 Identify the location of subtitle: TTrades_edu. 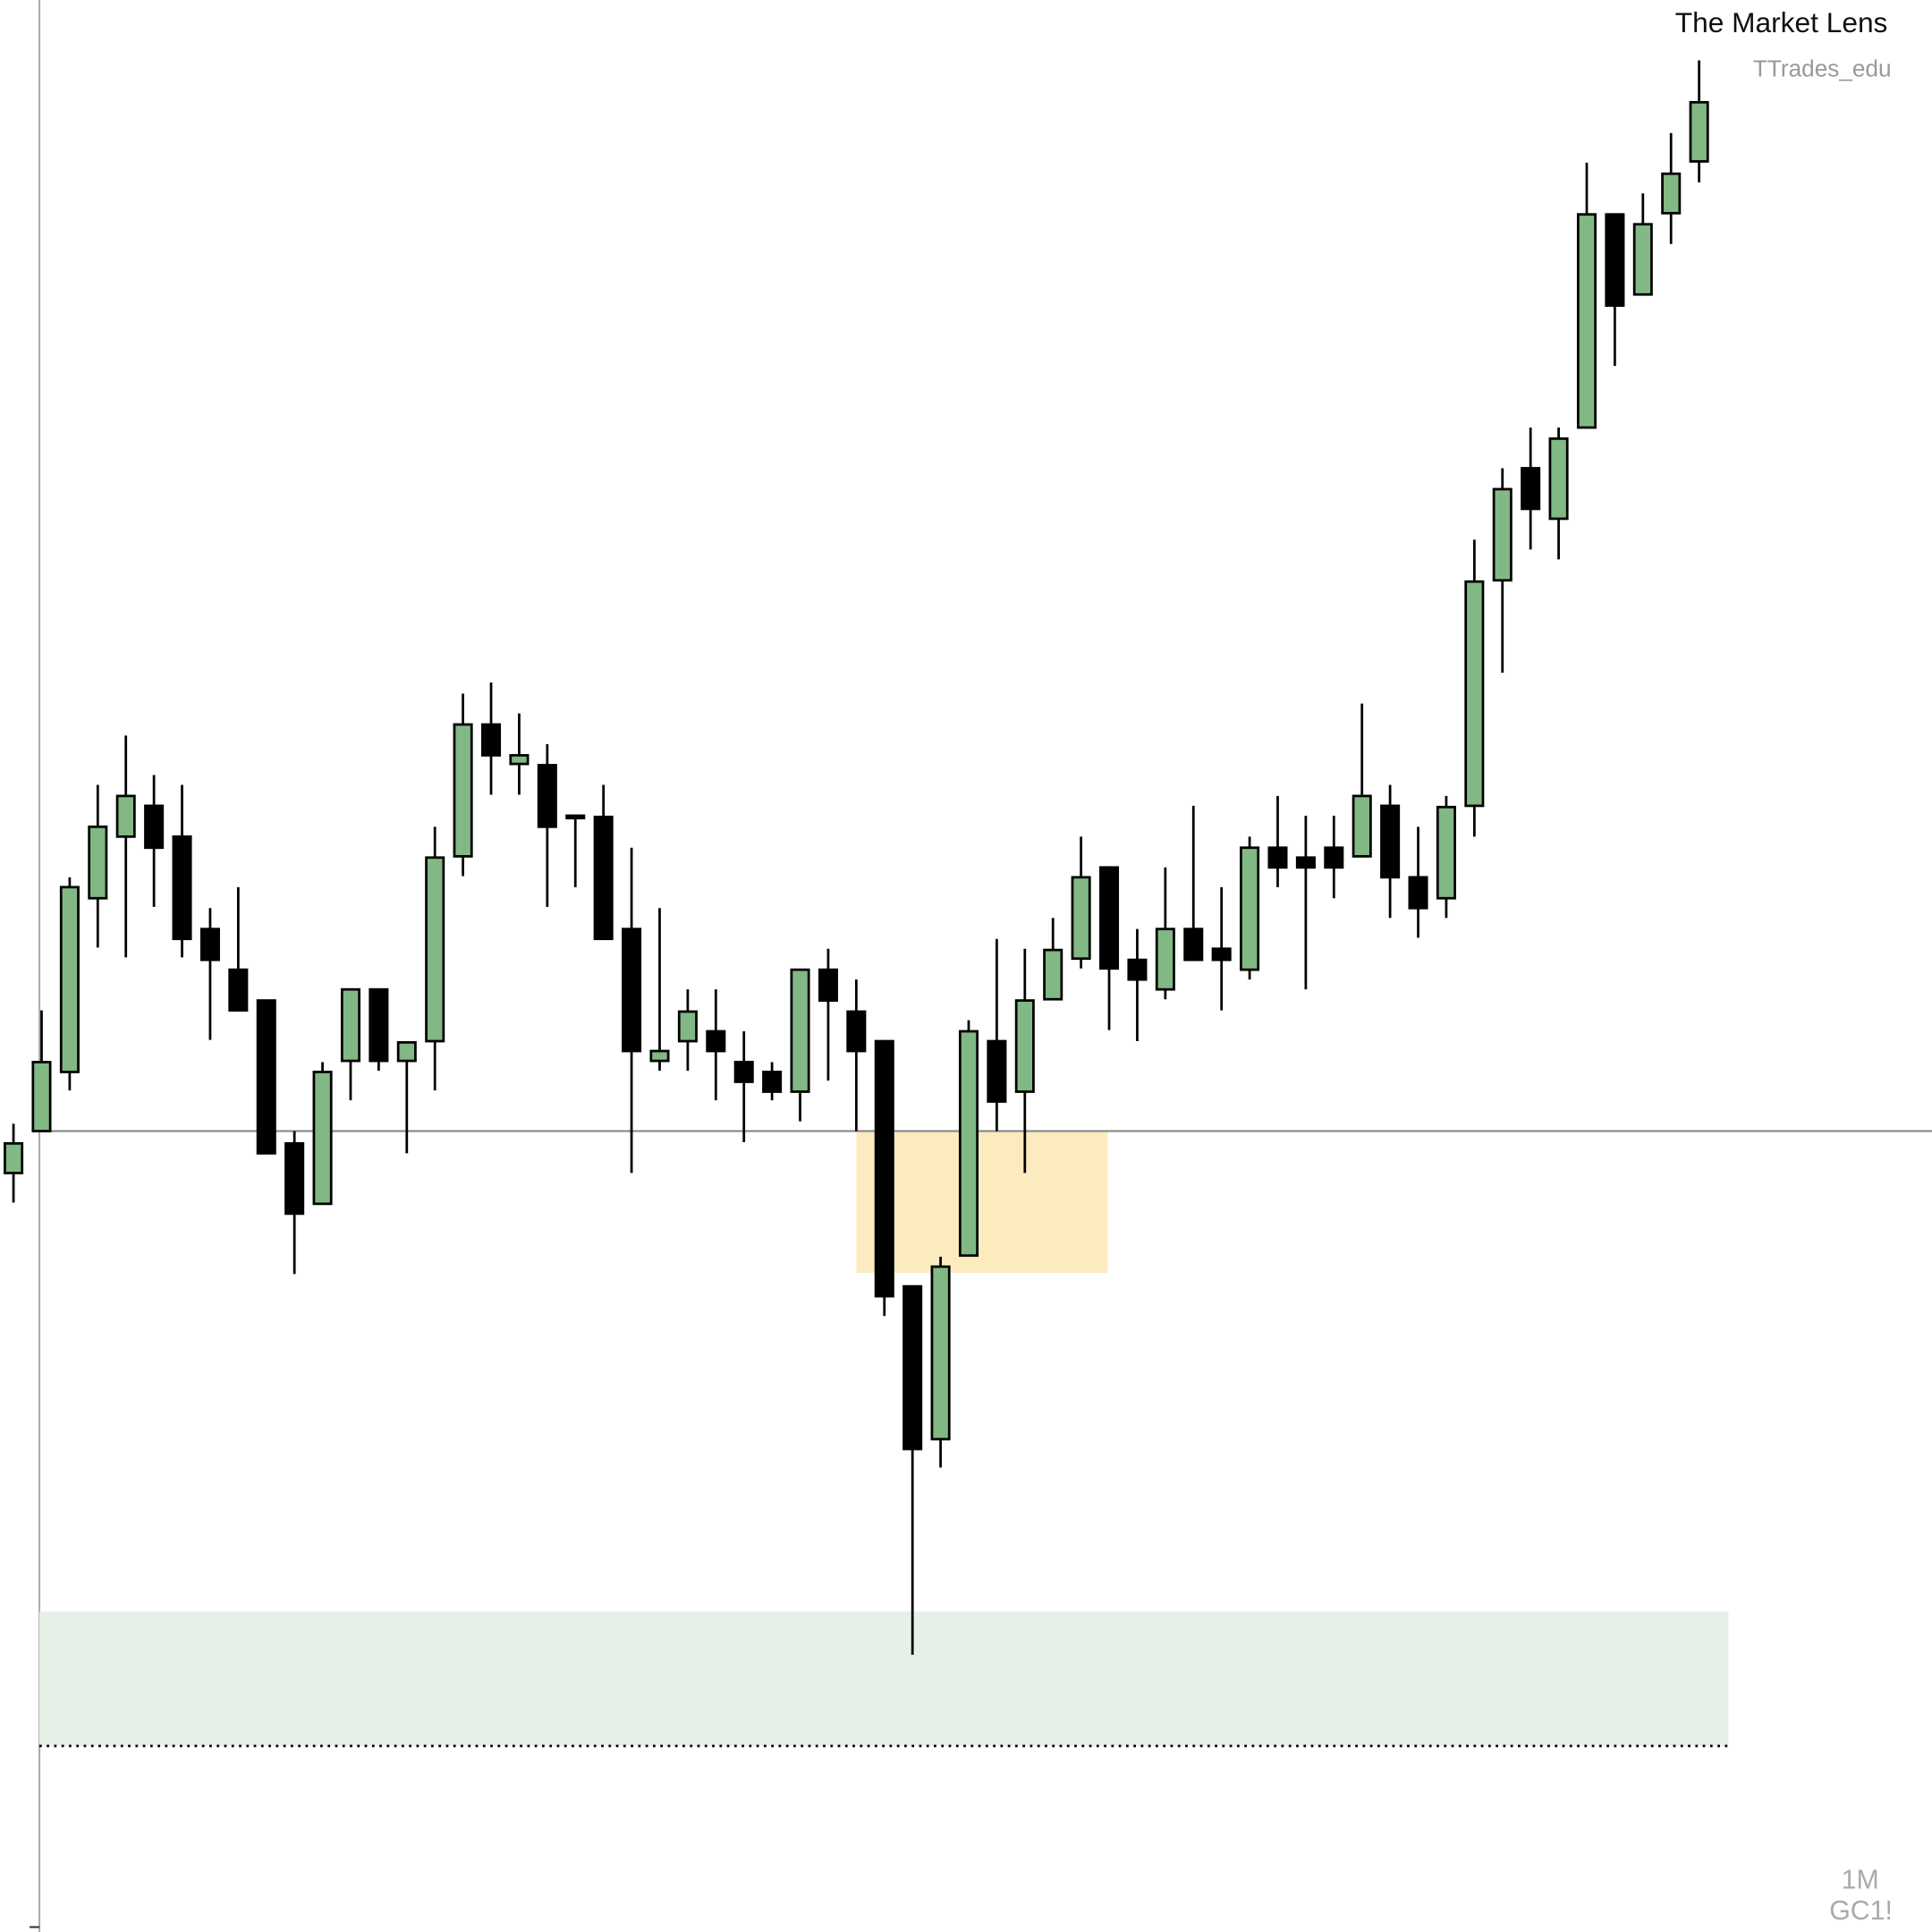
(1822, 68).